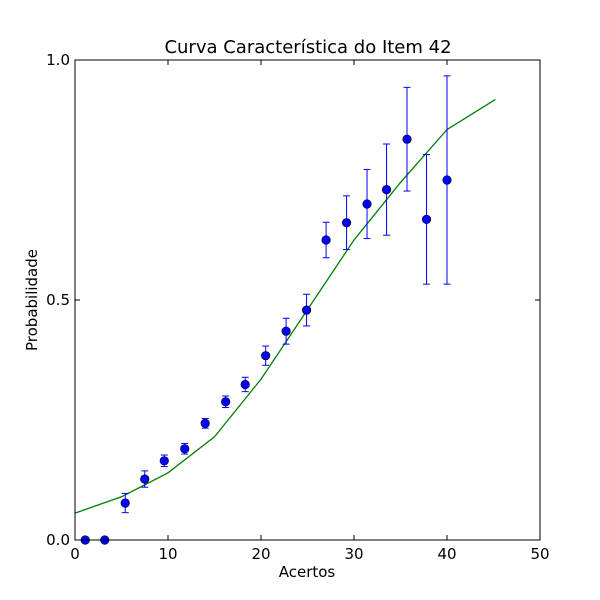  I want to click on y-tick-label: 1.0, so click(58, 60).